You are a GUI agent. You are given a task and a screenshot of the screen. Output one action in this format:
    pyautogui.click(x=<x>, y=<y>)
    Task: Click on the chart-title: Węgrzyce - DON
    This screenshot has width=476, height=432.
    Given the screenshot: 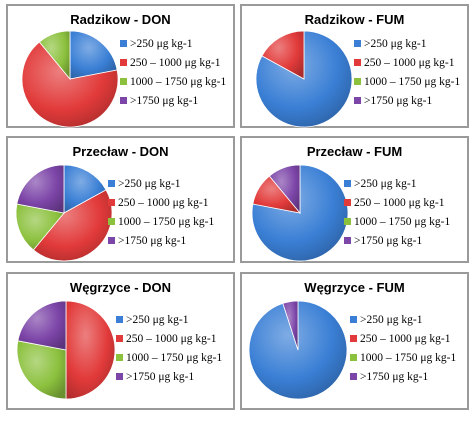 What is the action you would take?
    pyautogui.click(x=120, y=287)
    